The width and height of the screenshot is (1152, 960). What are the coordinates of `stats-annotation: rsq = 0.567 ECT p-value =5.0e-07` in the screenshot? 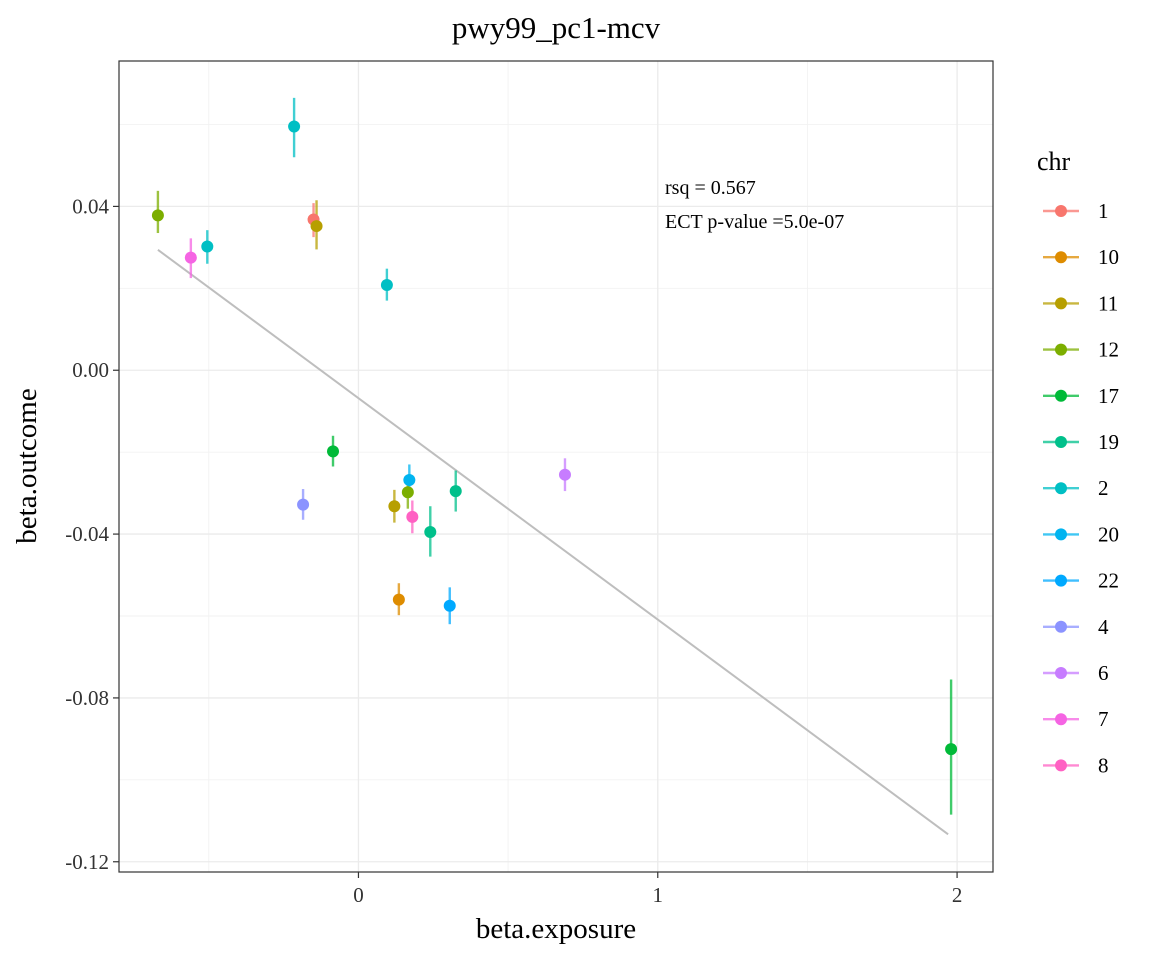 It's located at (754, 205).